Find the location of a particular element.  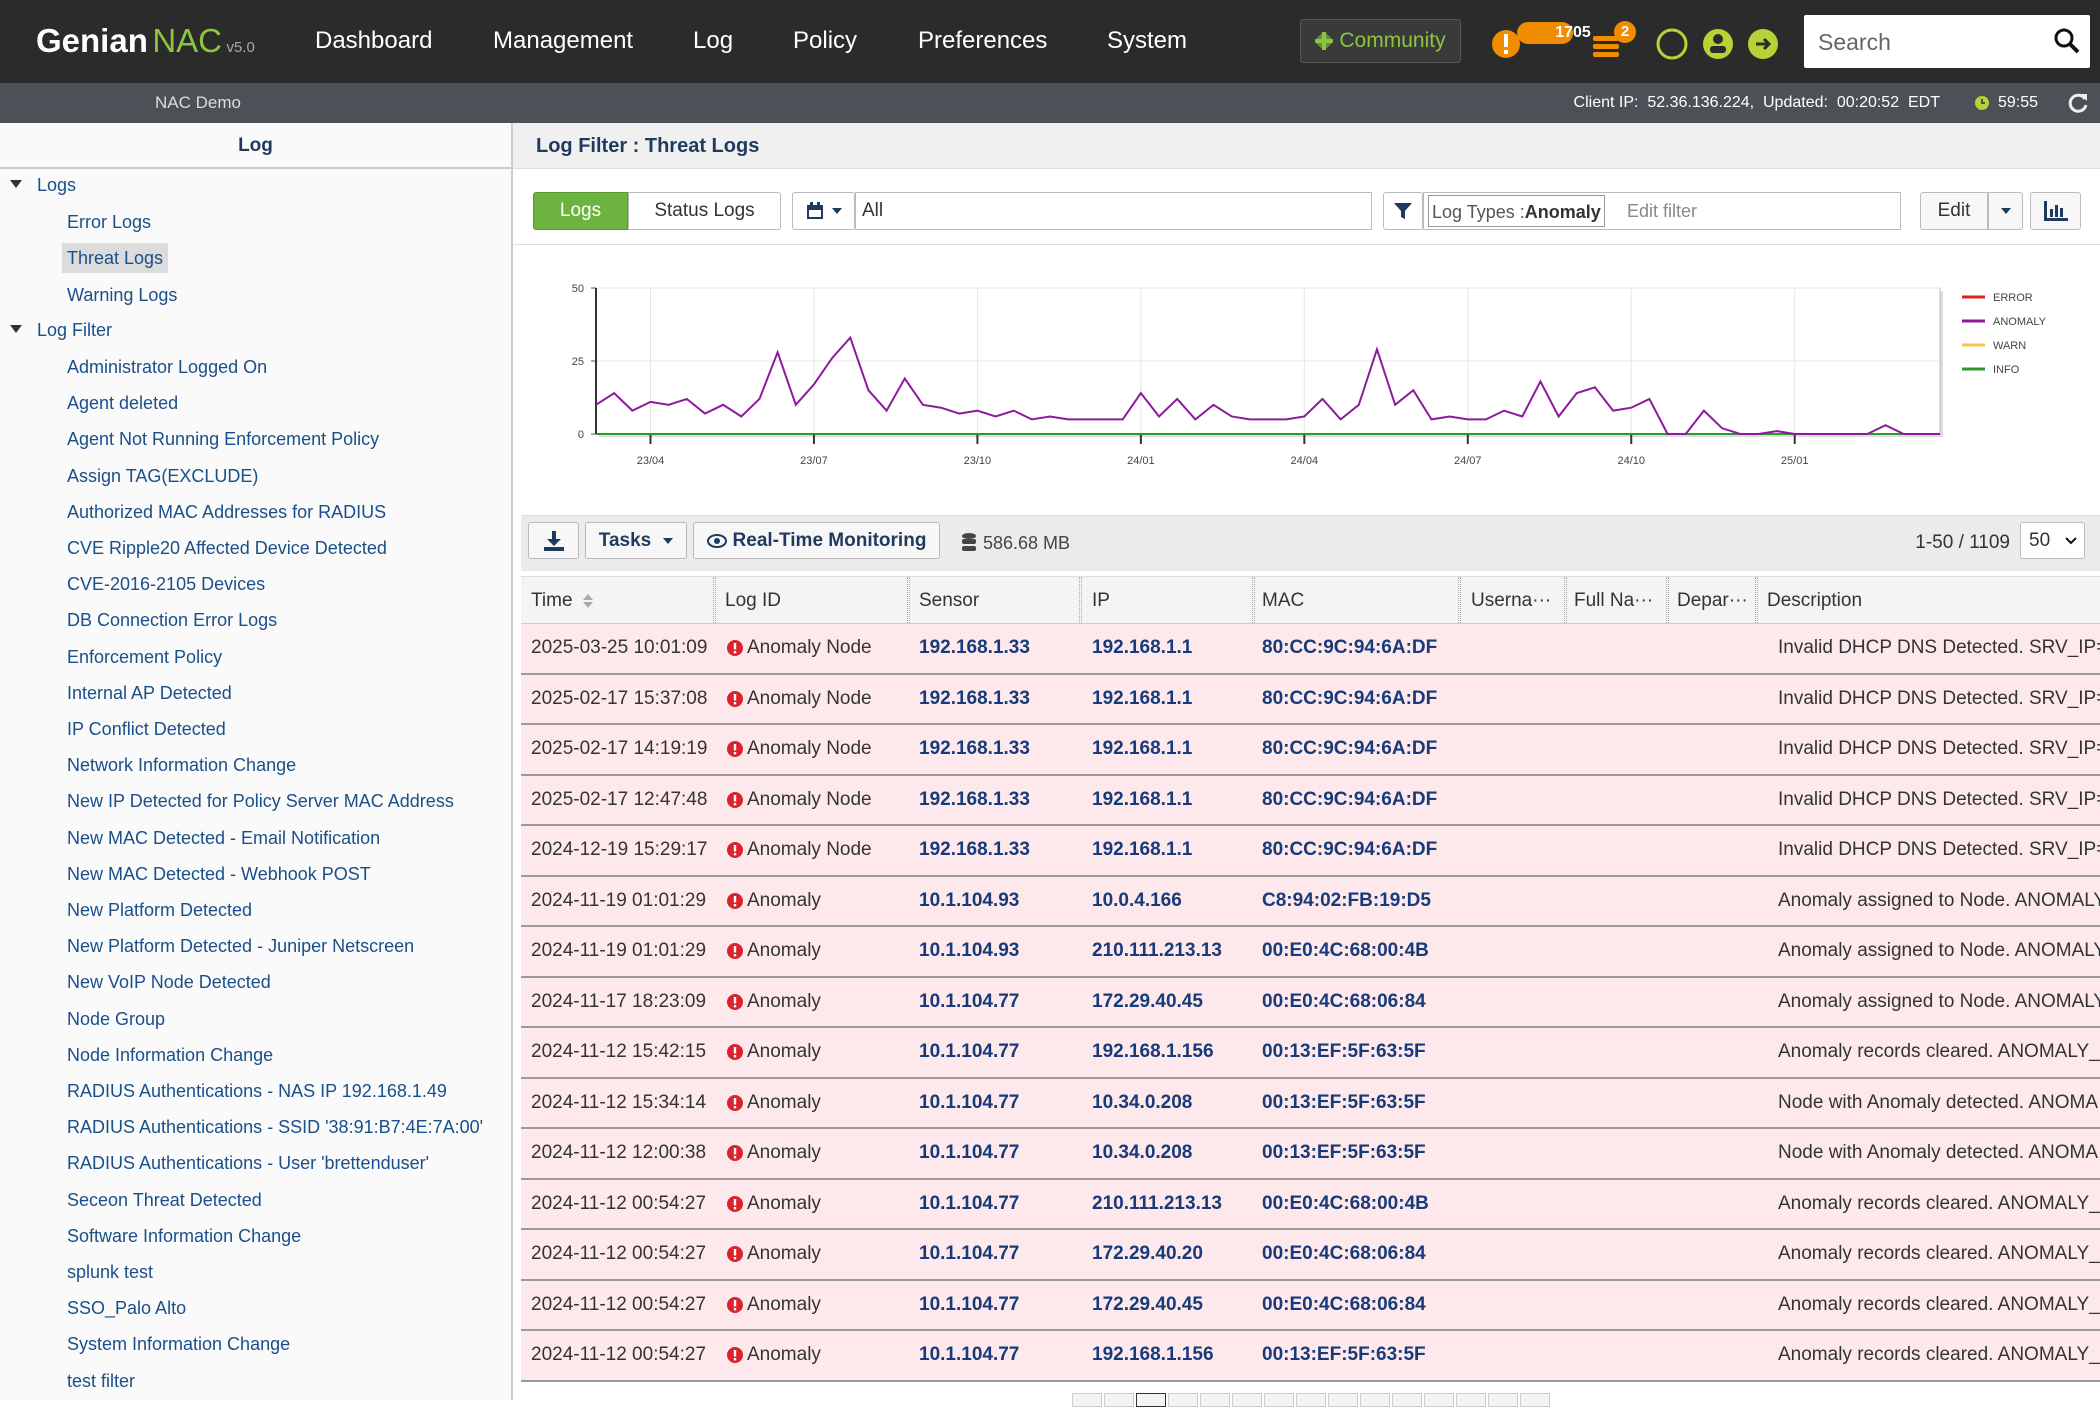

tree-item: System Information Change is located at coordinates (179, 1344).